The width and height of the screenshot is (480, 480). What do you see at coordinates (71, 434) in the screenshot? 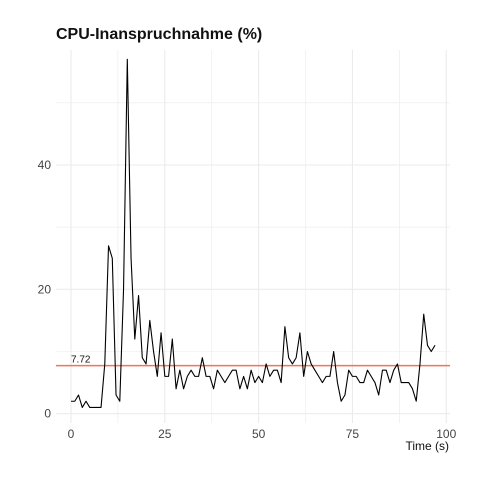
I see `x-tick-label: 0` at bounding box center [71, 434].